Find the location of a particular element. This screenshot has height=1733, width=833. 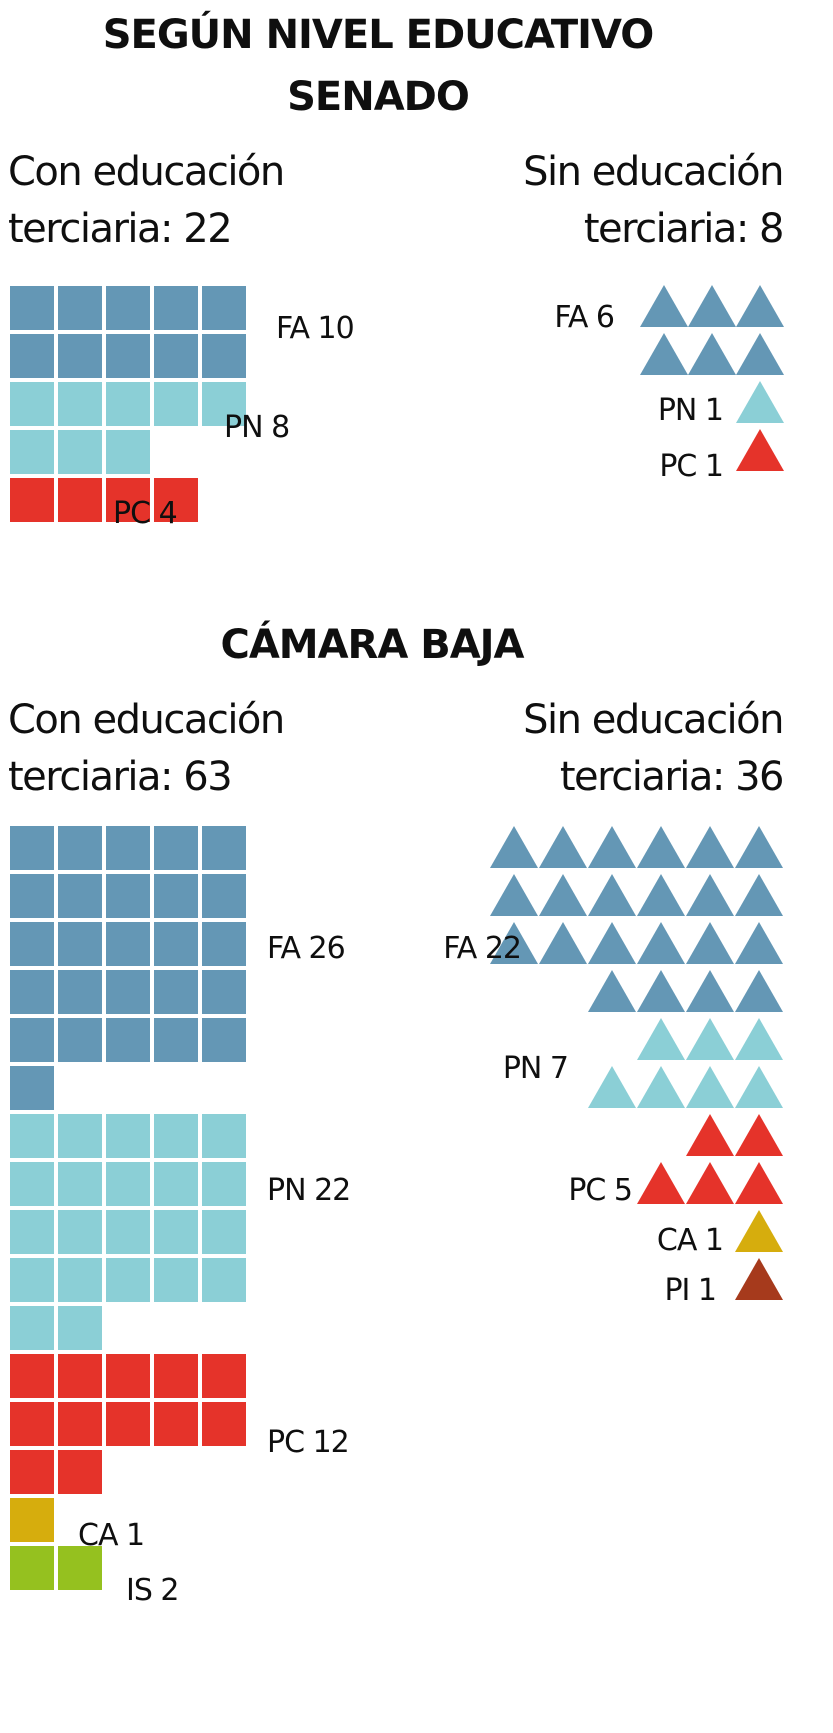

label-camara-con-fa: FA 26 is located at coordinates (306, 948).